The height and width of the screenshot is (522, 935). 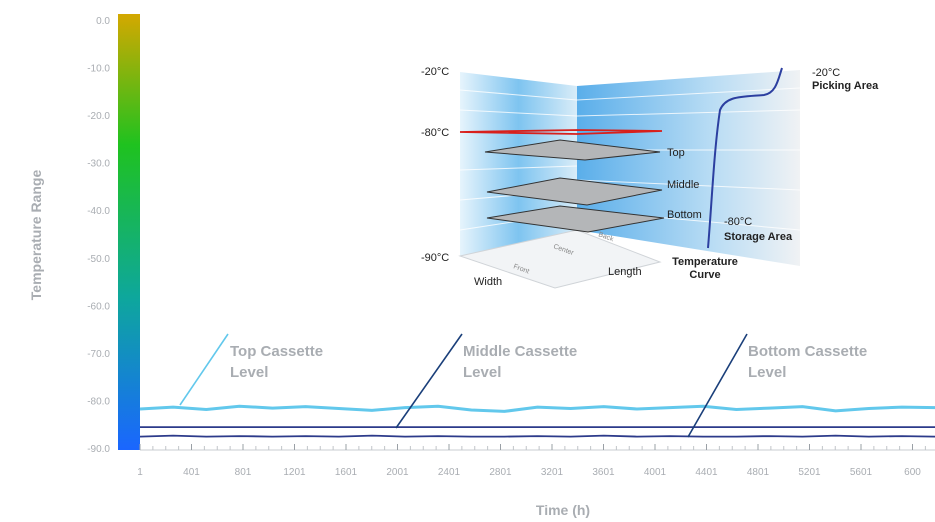 I want to click on x-tick-label: 4401, so click(x=706, y=472).